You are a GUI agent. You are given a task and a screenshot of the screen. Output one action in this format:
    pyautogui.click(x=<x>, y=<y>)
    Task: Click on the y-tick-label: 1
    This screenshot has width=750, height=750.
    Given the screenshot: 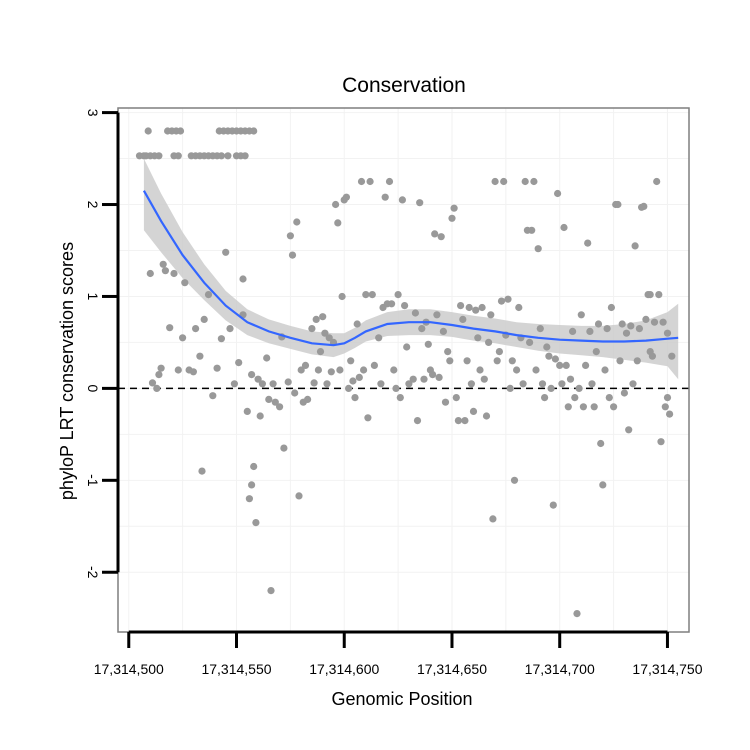 What is the action you would take?
    pyautogui.click(x=93, y=297)
    